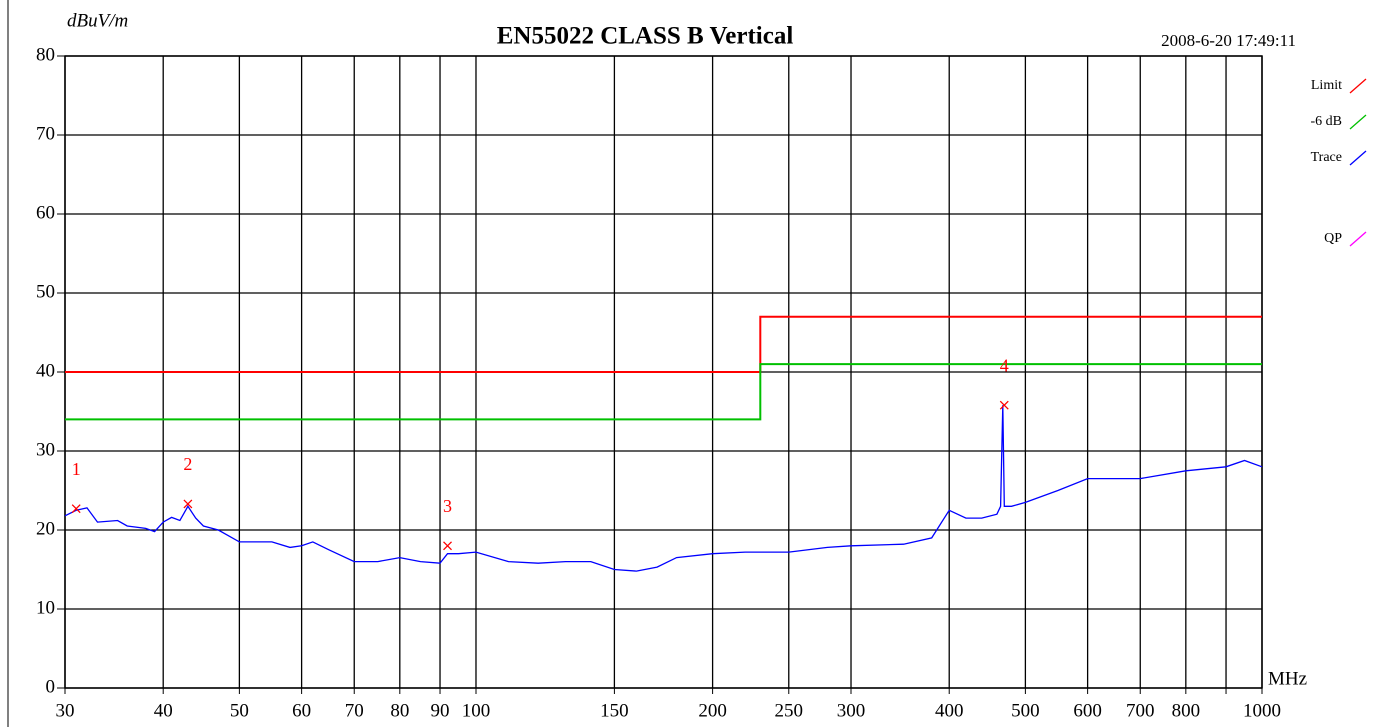  I want to click on y-tick-label: 80, so click(45, 54).